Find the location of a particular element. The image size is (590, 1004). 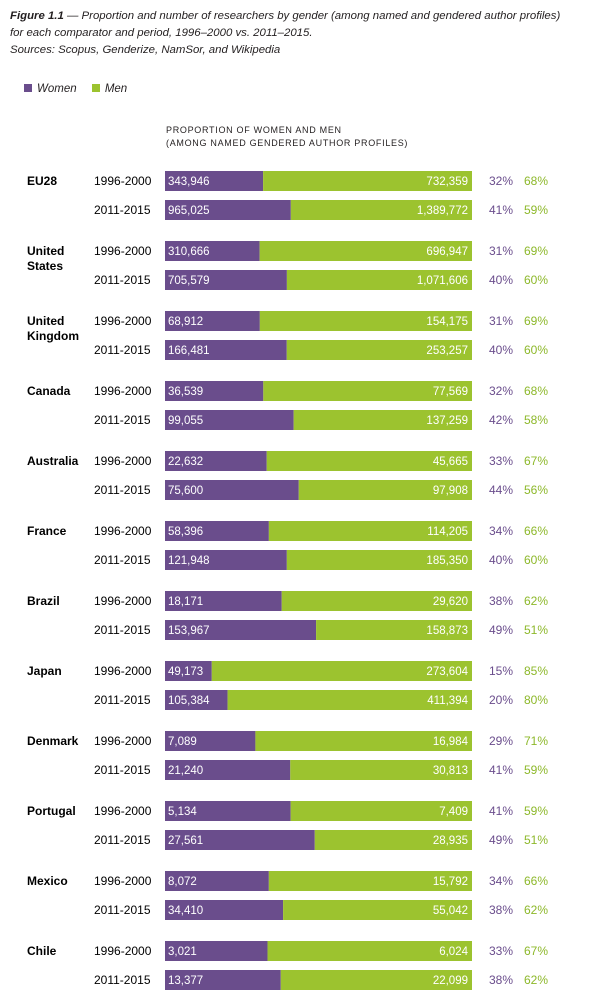

value-label-men: 7,409 is located at coordinates (453, 812).